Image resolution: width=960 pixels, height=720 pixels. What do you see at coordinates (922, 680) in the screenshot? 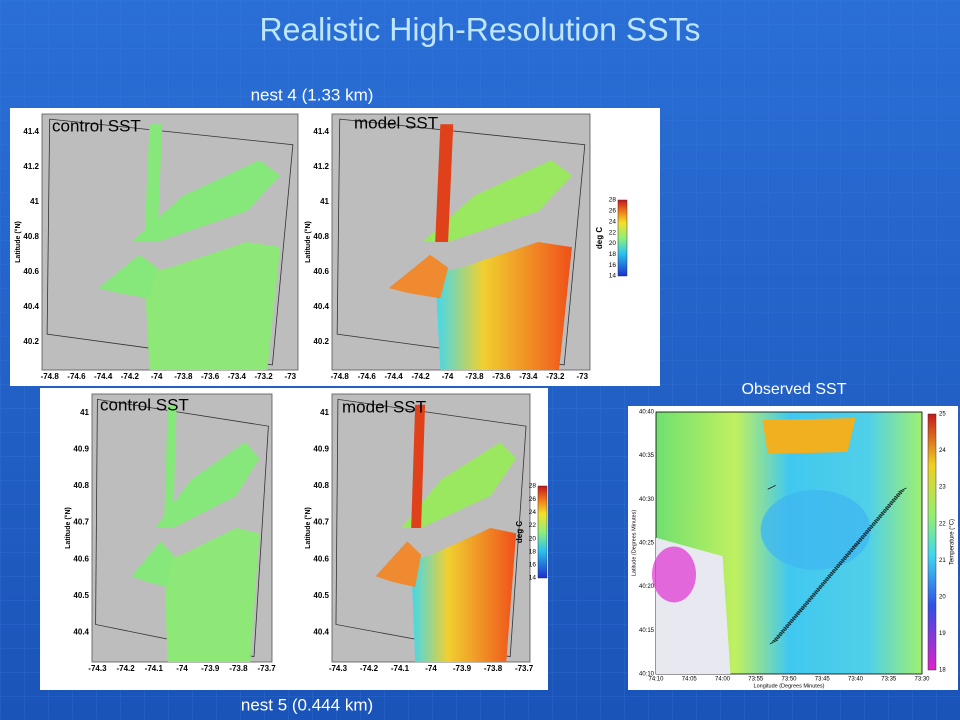
I see `lon-tick-label: 73:30` at bounding box center [922, 680].